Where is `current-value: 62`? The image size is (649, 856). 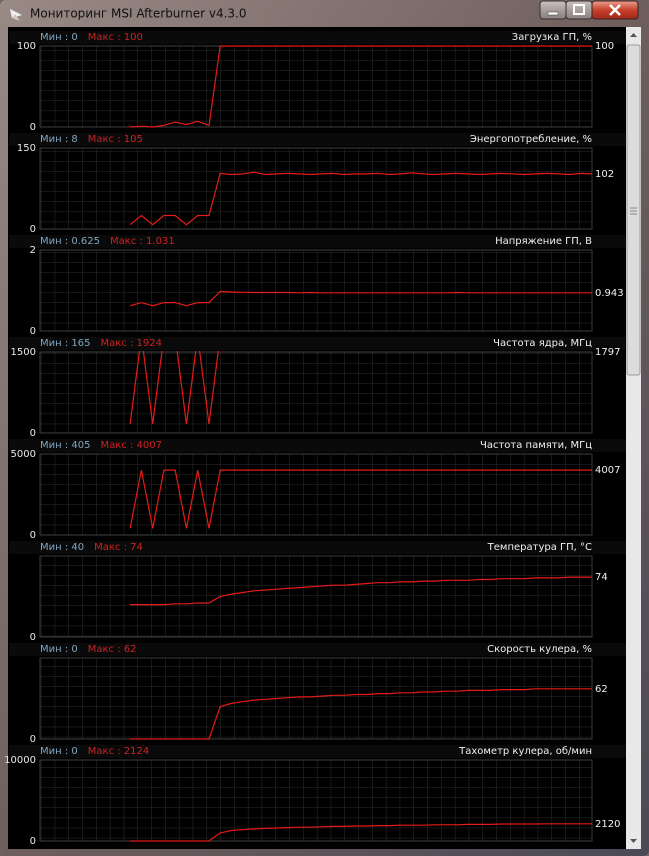
current-value: 62 is located at coordinates (601, 689).